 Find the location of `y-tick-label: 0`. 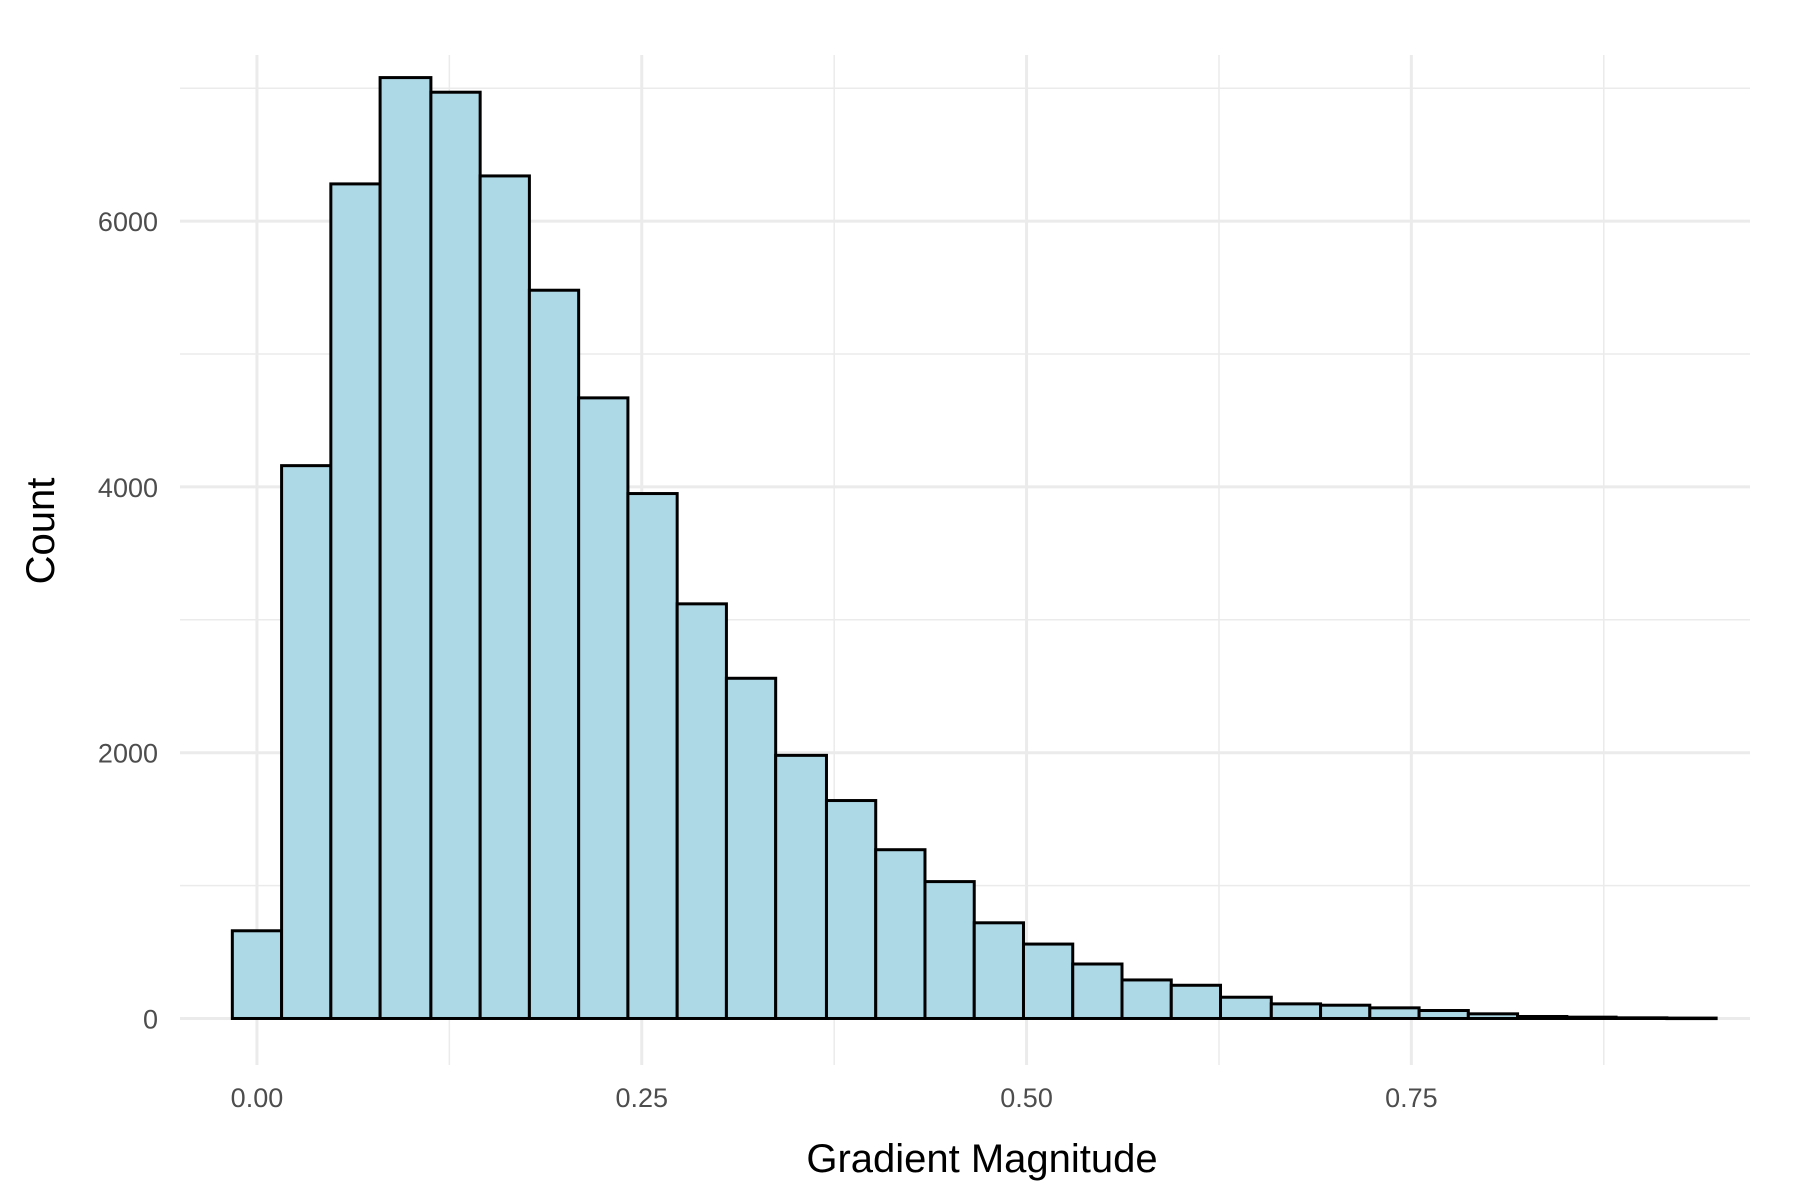

y-tick-label: 0 is located at coordinates (150, 1019).